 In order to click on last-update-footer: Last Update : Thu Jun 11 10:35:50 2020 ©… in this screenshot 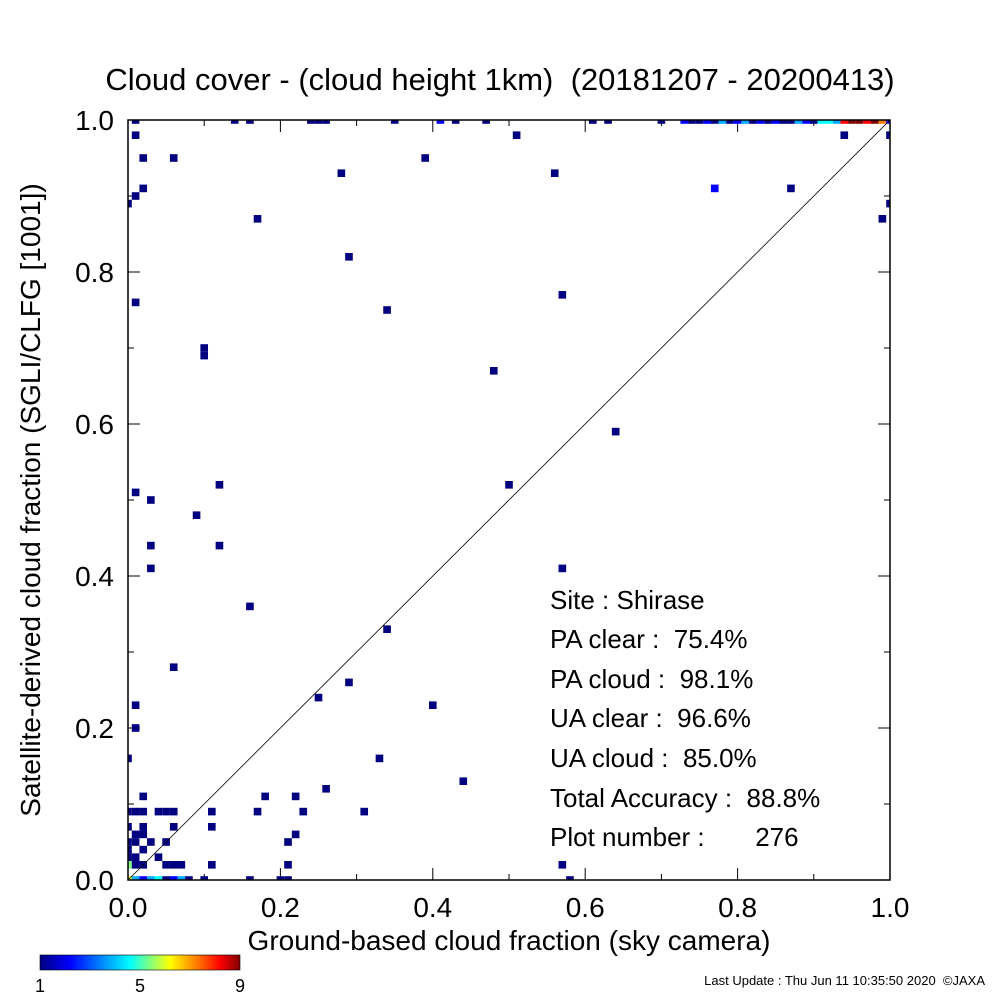, I will do `click(844, 980)`.